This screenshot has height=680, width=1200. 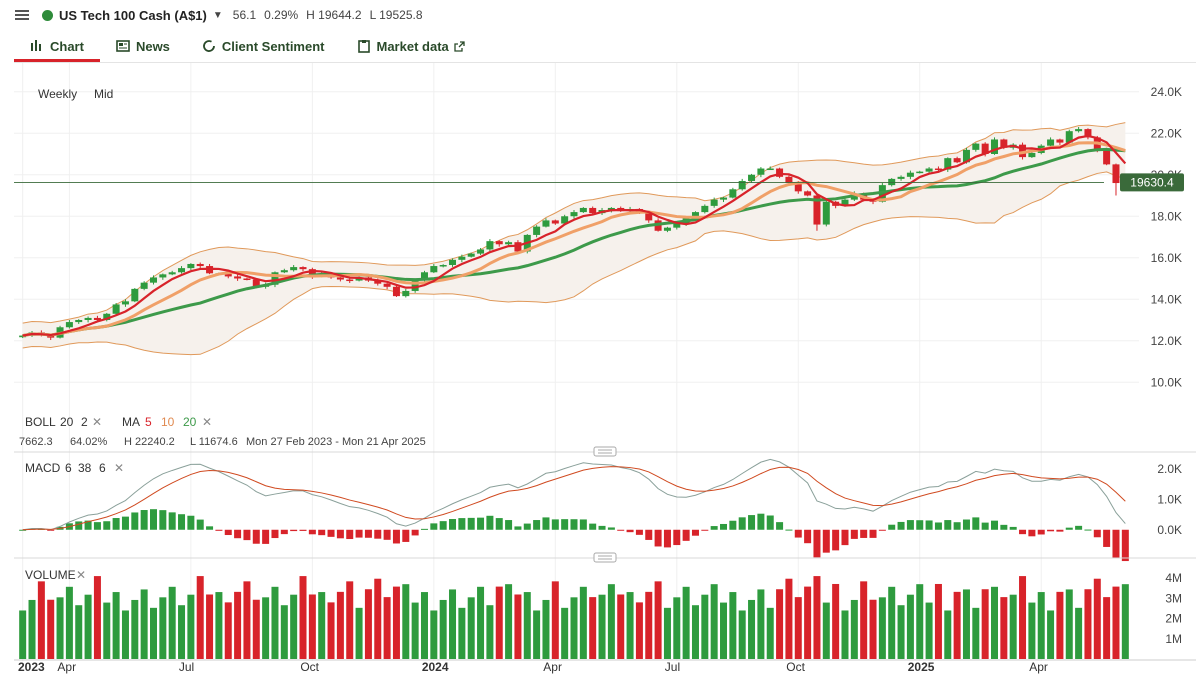 I want to click on tab-market-data: Market data, so click(x=411, y=46).